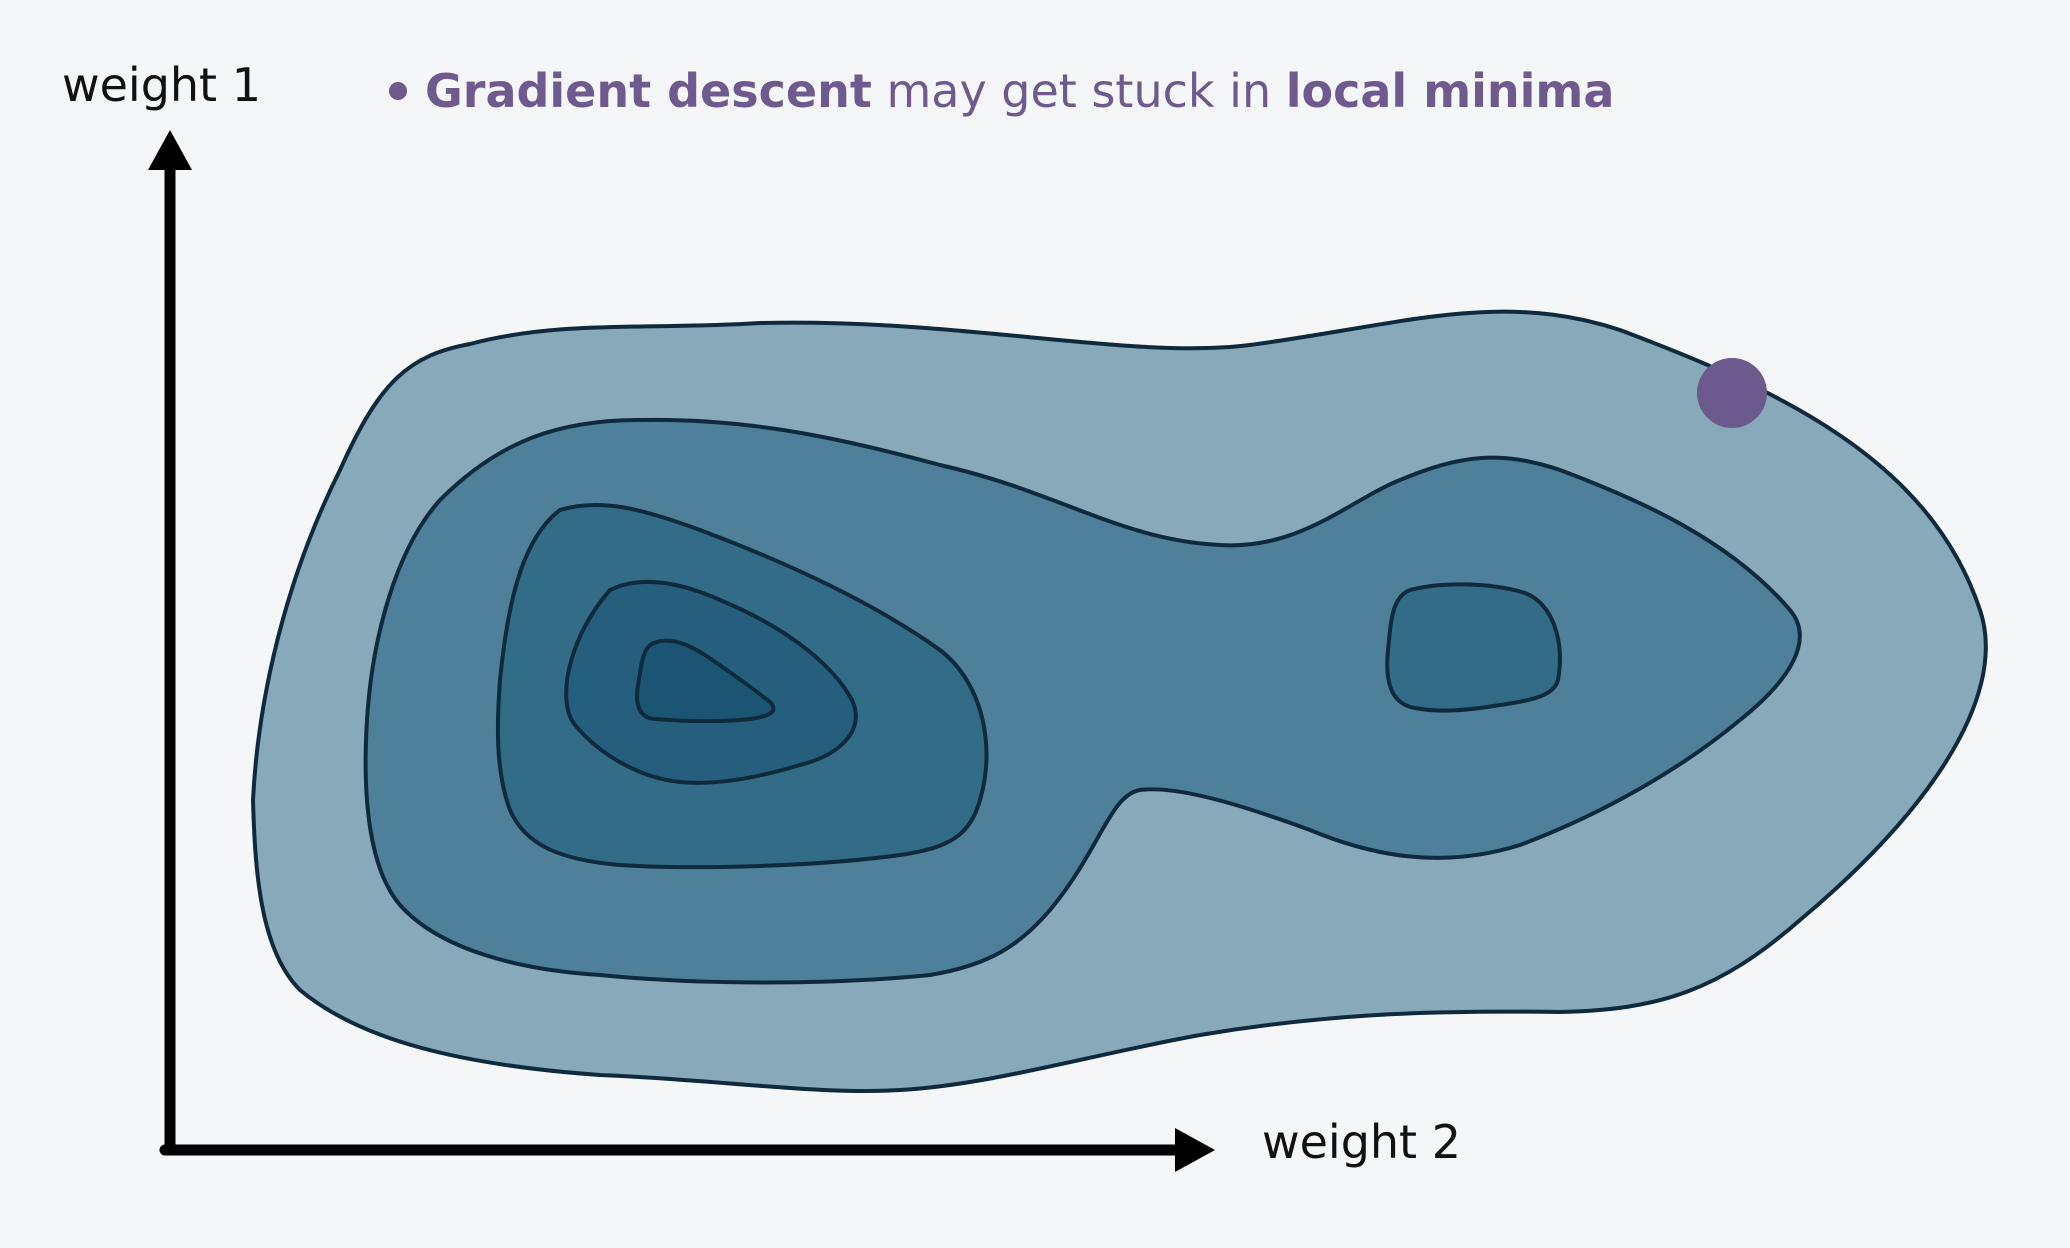  Describe the element at coordinates (1079, 91) in the screenshot. I see `headline-normal: may get stuck in` at that location.